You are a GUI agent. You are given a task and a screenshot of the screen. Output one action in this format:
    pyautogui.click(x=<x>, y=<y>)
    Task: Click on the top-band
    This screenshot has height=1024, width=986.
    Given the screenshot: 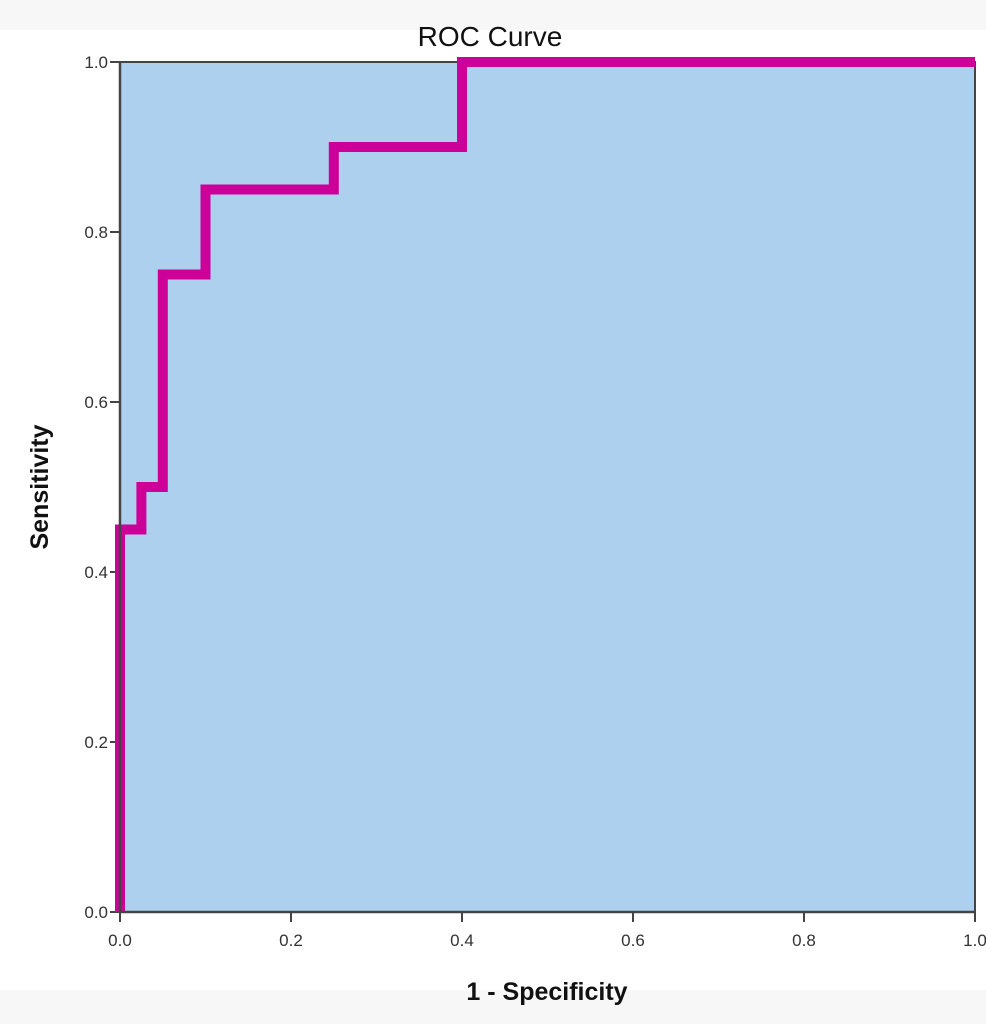 What is the action you would take?
    pyautogui.click(x=493, y=15)
    